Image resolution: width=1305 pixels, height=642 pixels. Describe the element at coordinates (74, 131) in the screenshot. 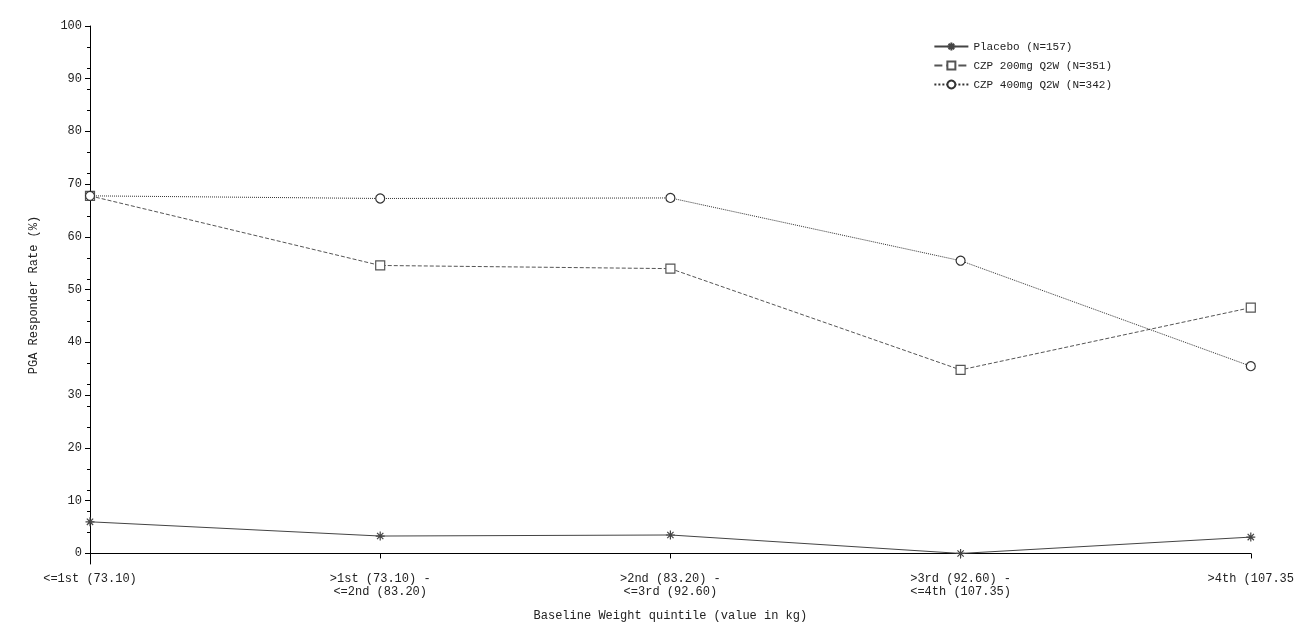

I see `y-tick-label: 80` at that location.